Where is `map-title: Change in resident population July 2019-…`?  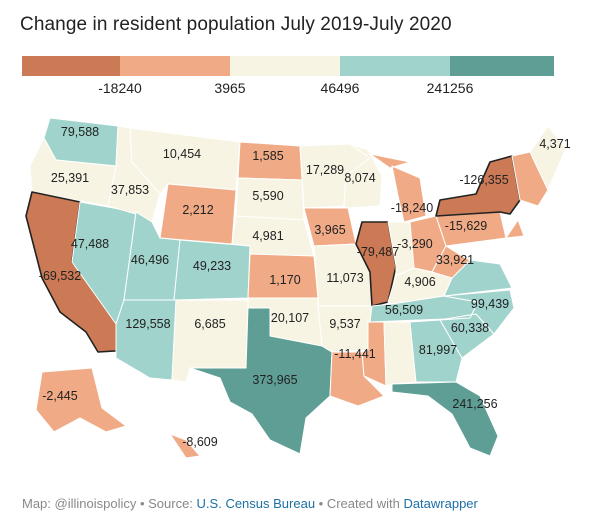
map-title: Change in resident population July 2019-… is located at coordinates (236, 24).